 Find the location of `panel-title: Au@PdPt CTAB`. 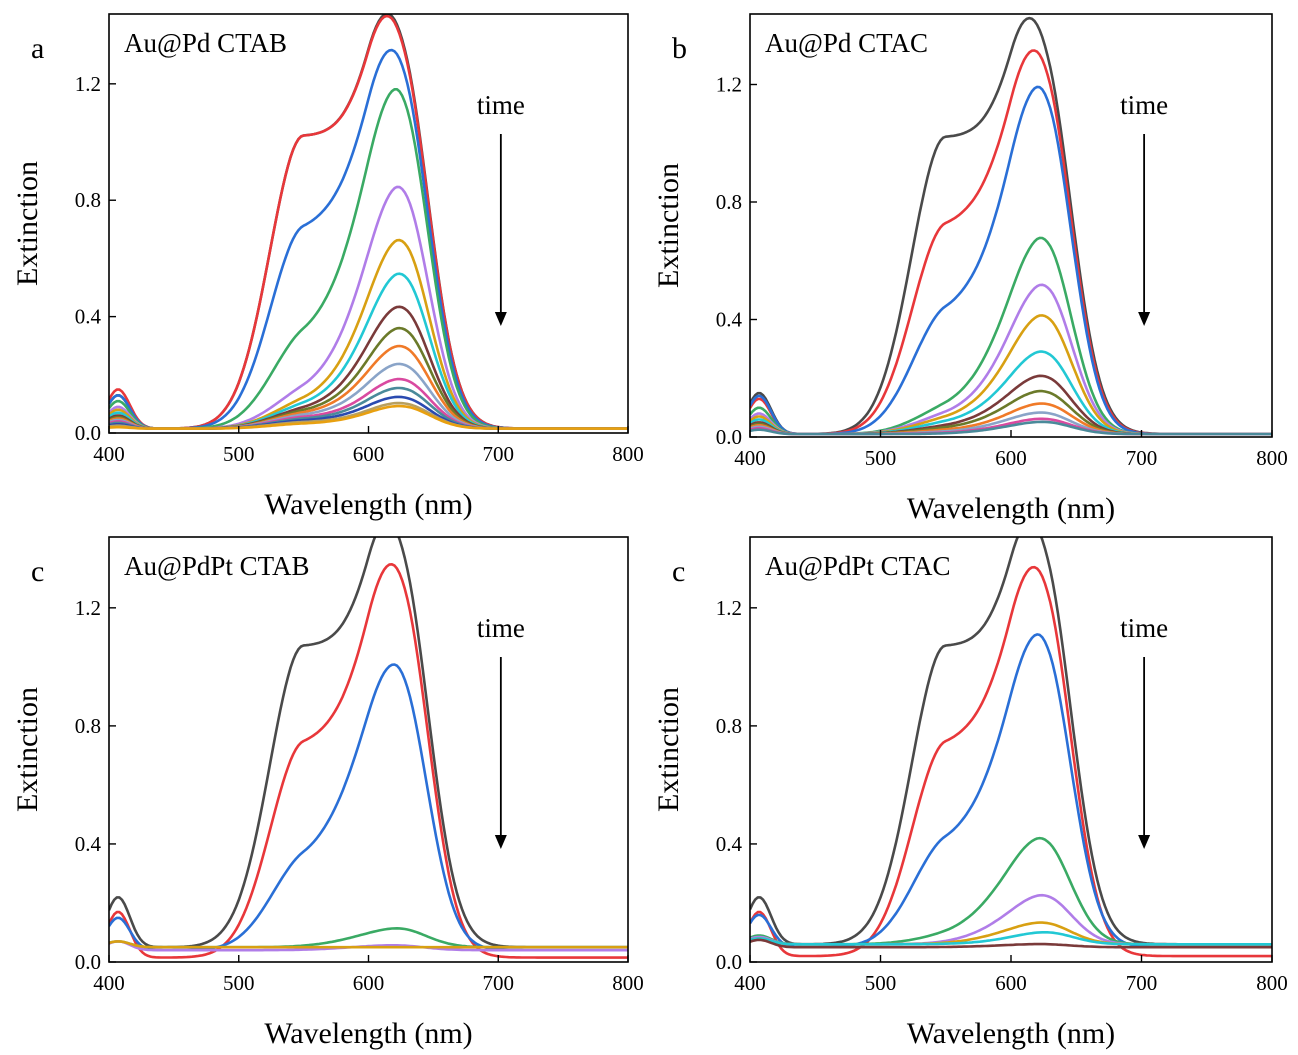

panel-title: Au@PdPt CTAB is located at coordinates (217, 566).